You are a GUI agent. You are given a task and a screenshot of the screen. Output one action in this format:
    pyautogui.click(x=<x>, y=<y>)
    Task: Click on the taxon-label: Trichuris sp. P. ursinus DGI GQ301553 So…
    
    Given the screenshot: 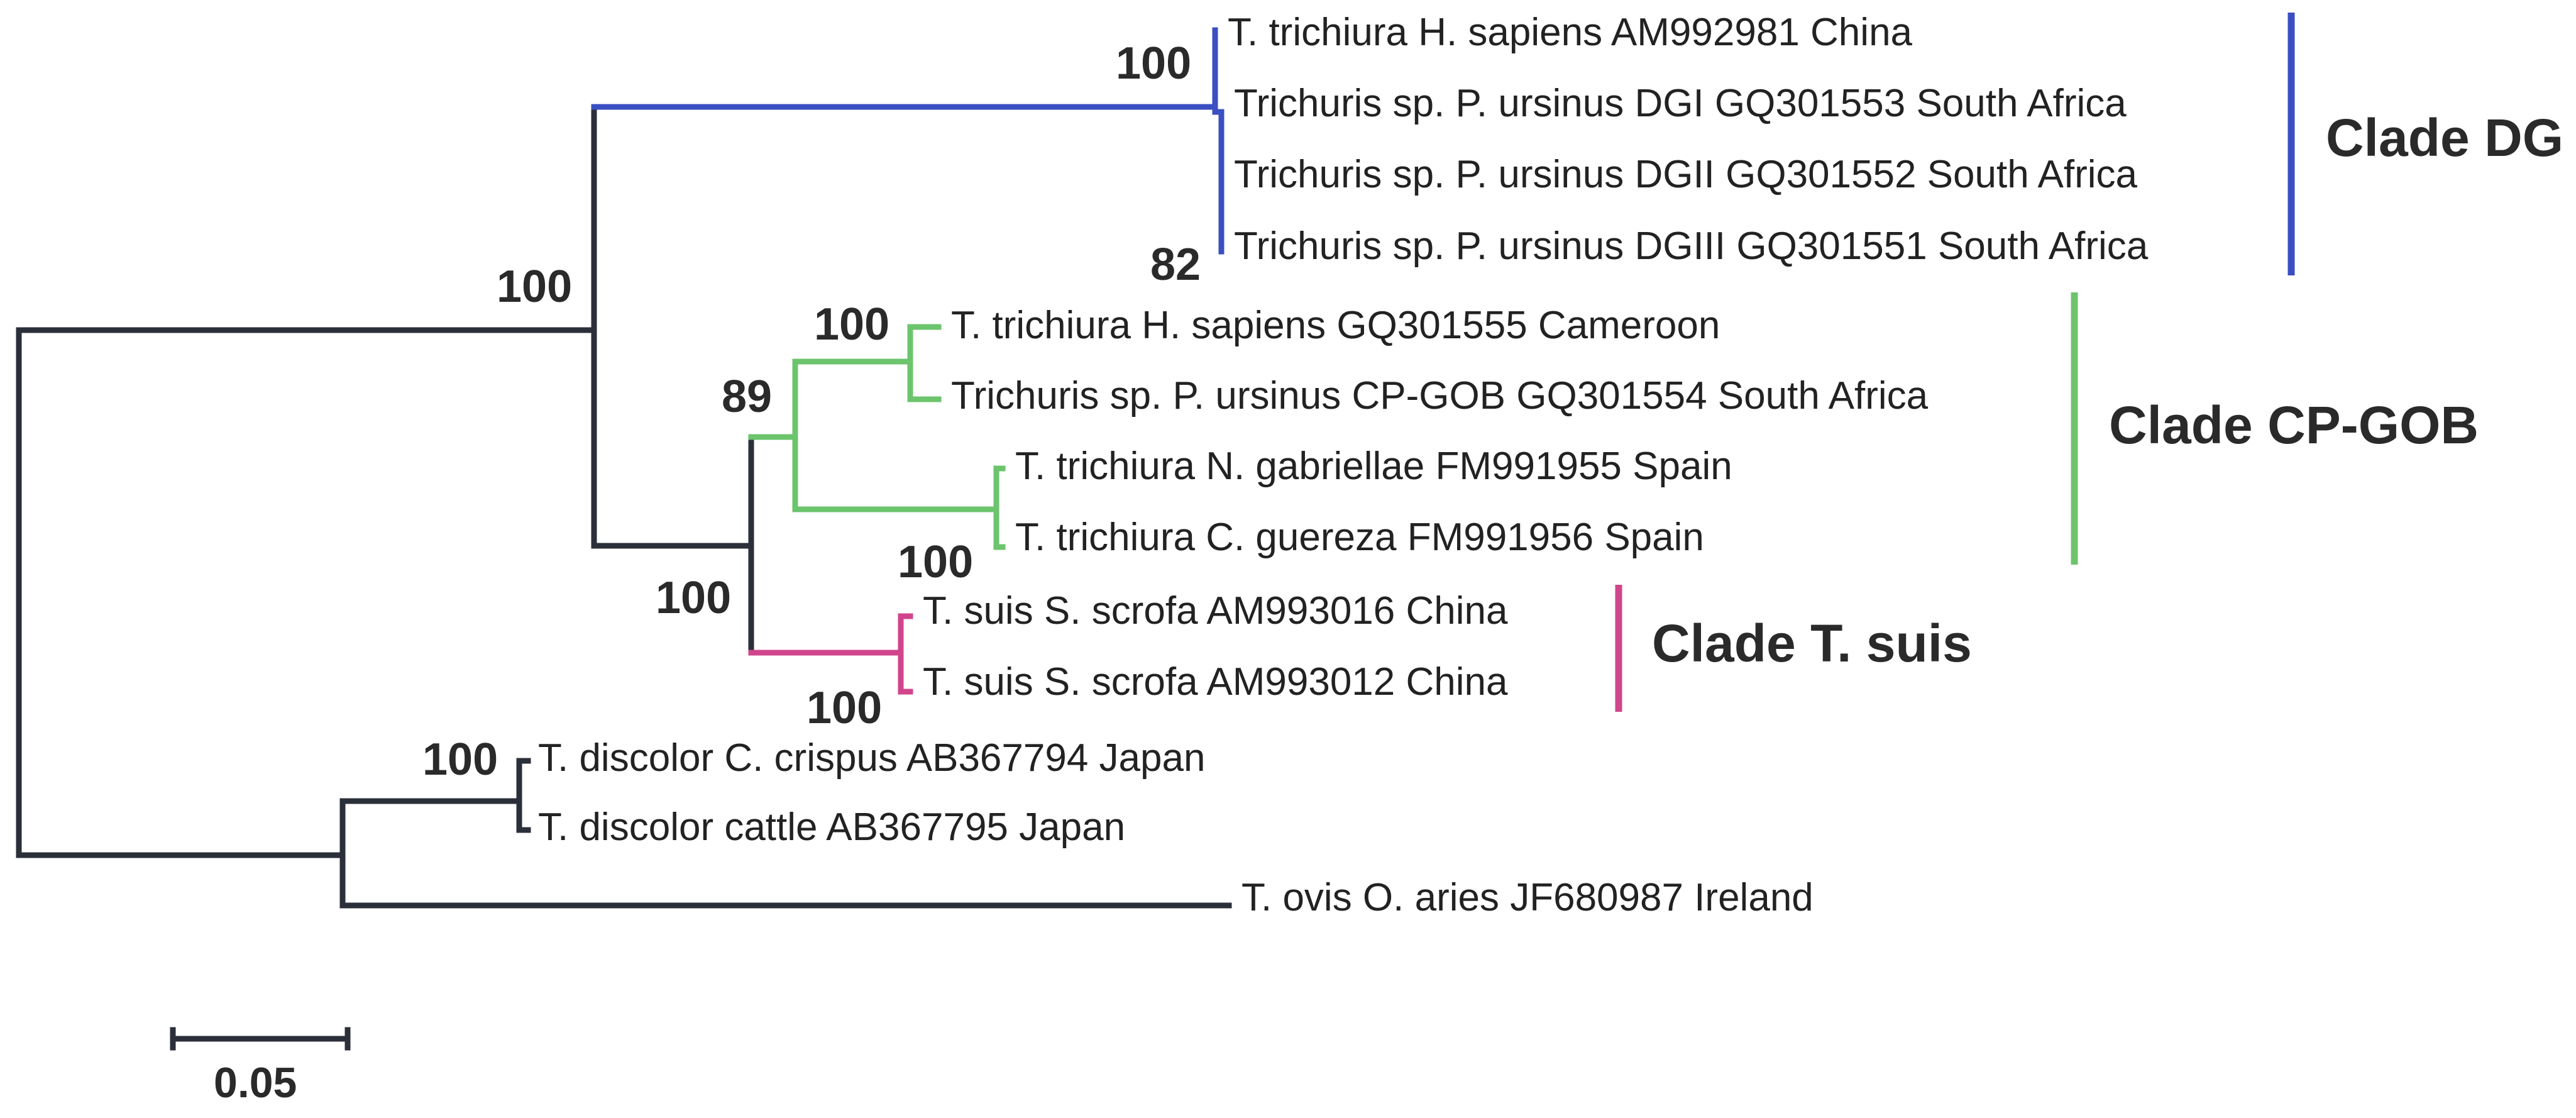 What is the action you would take?
    pyautogui.click(x=1681, y=104)
    